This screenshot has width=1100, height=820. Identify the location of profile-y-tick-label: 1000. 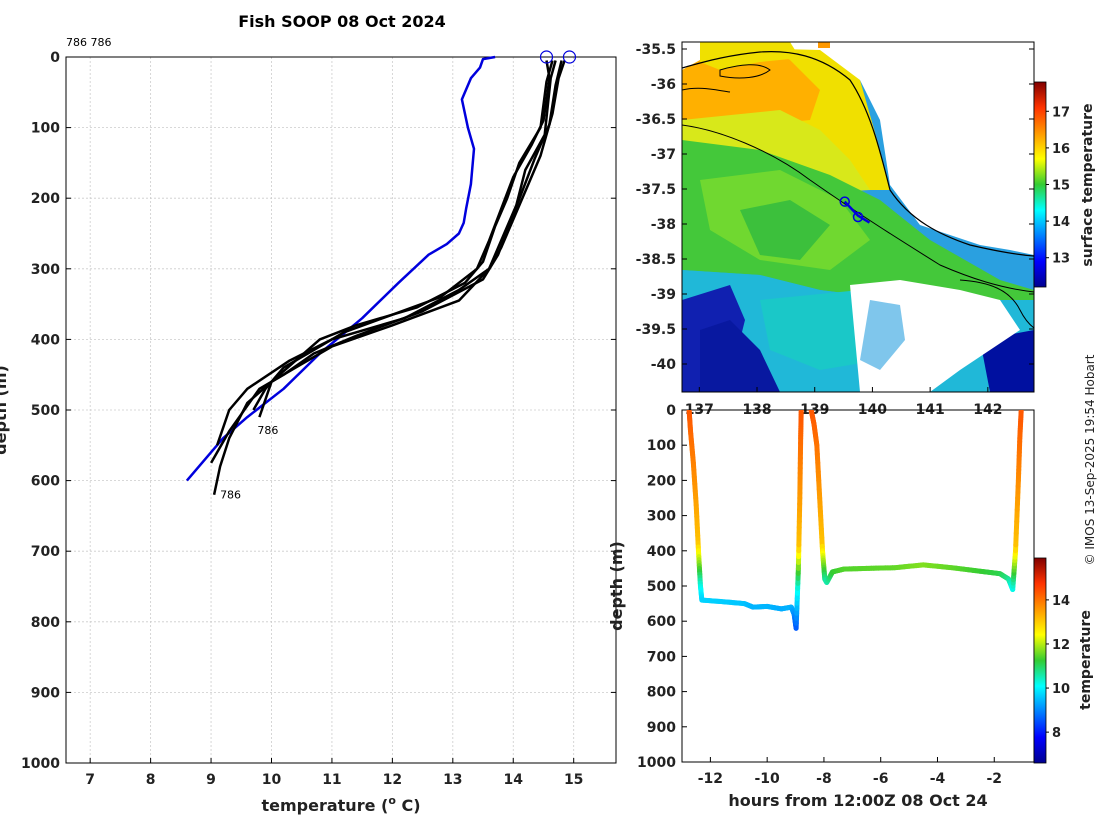
(40, 764).